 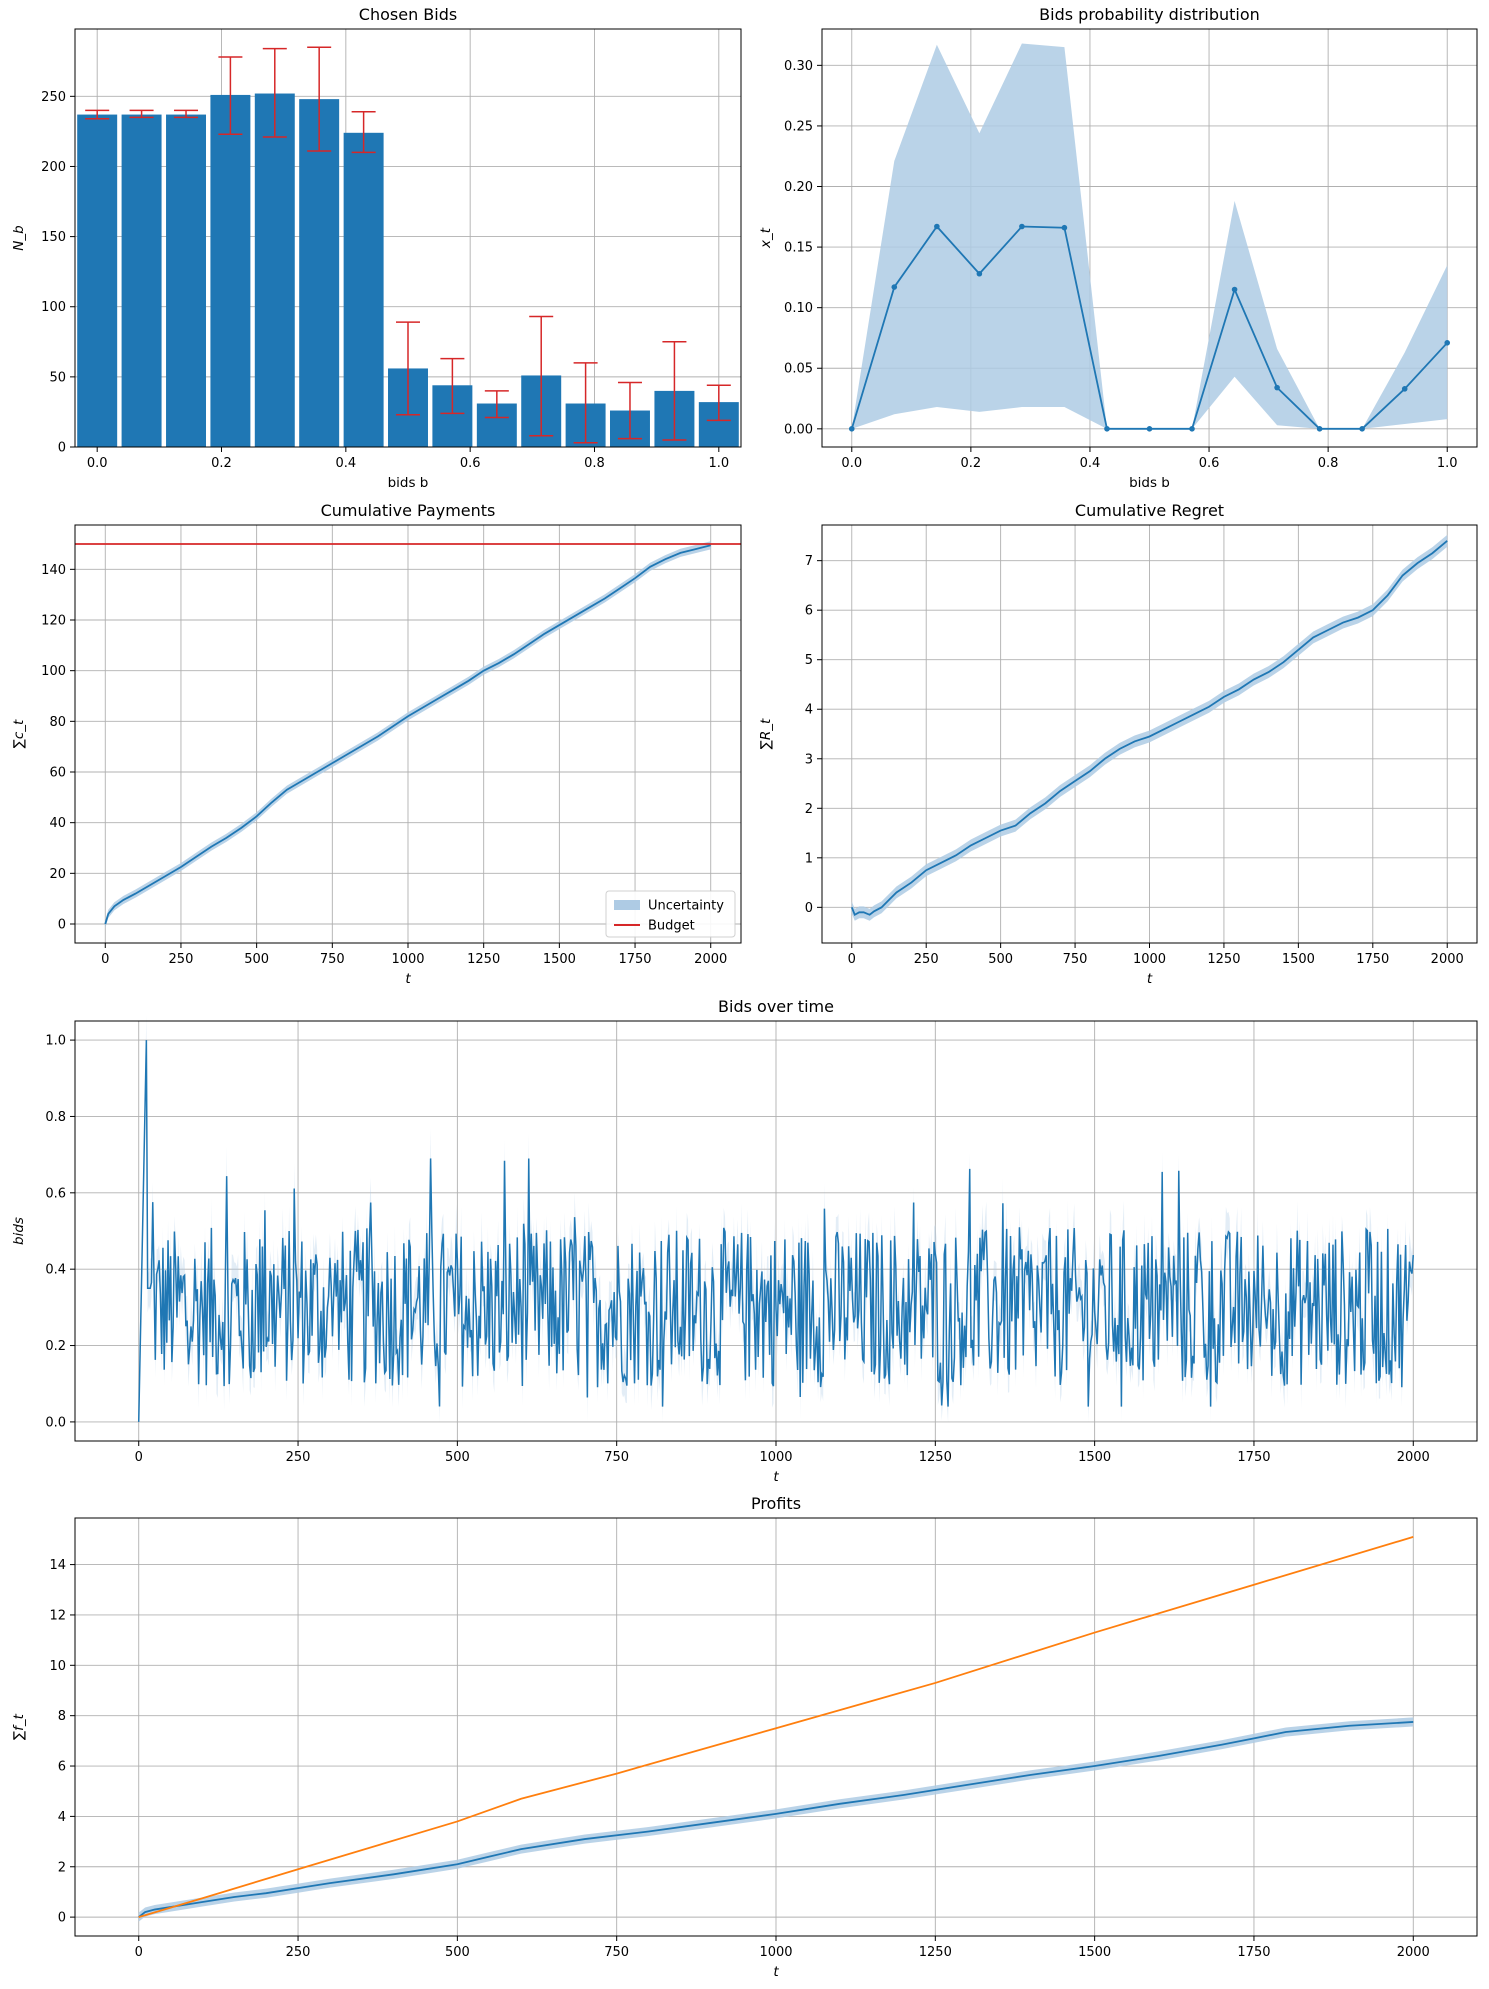 What do you see at coordinates (57, 874) in the screenshot?
I see `cumulative-payments-ytick-label: 20` at bounding box center [57, 874].